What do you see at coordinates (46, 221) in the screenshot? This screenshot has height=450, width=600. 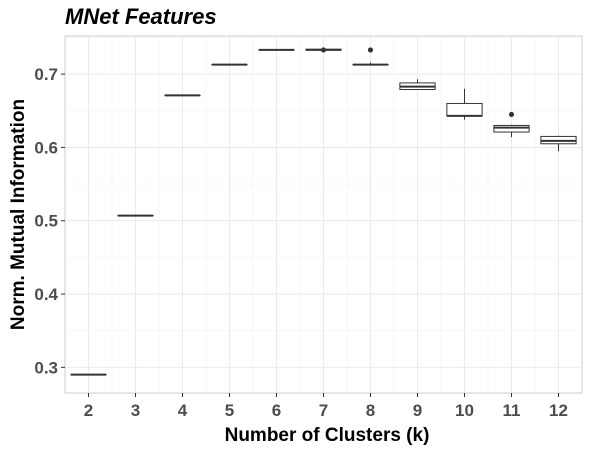 I see `y-tick-label: 0.5` at bounding box center [46, 221].